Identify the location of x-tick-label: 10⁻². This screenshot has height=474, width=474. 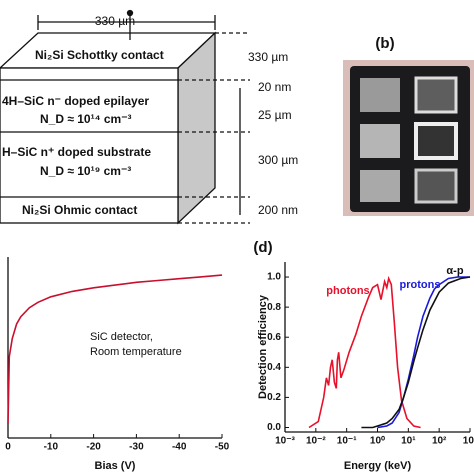
(316, 441).